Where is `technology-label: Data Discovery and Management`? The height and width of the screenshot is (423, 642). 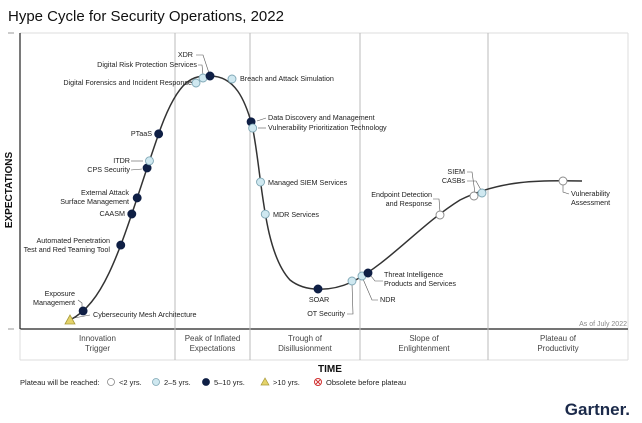
technology-label: Data Discovery and Management is located at coordinates (321, 117).